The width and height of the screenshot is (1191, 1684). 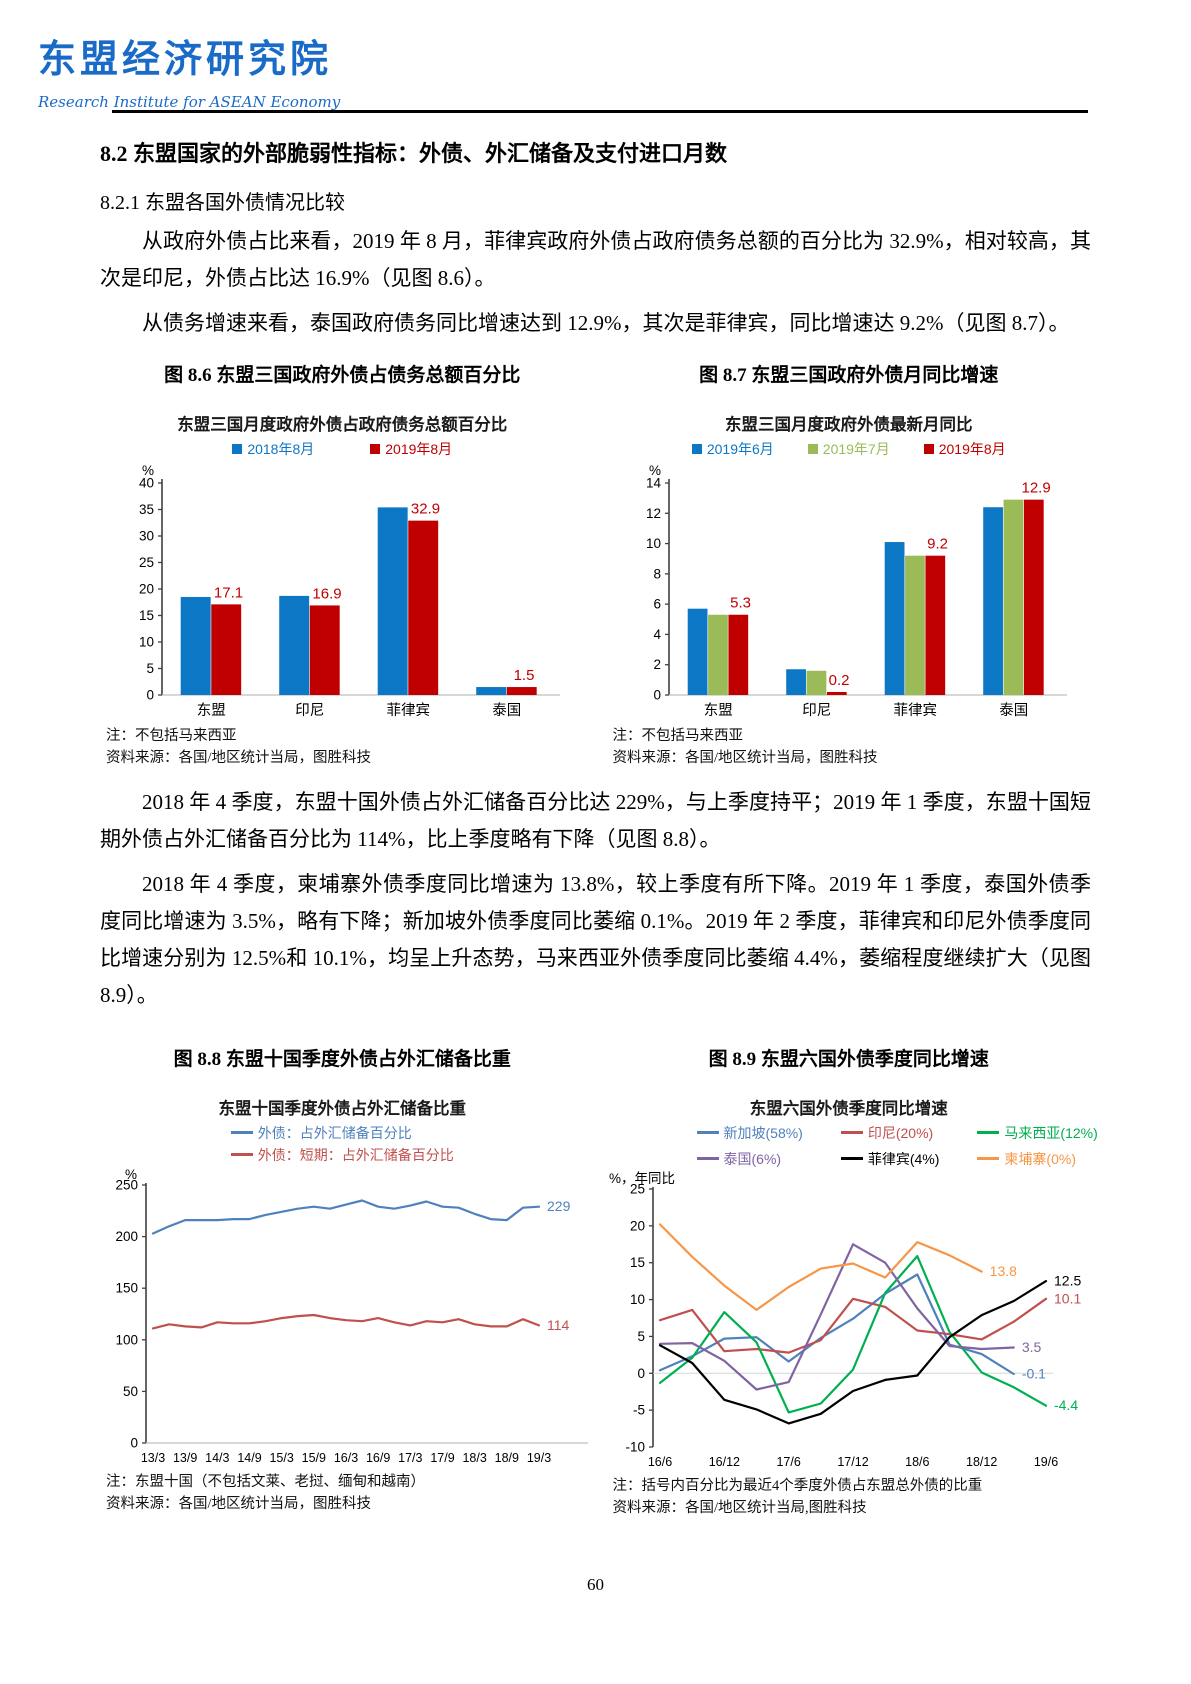 I want to click on legend-item: 2019年6月, so click(x=732, y=449).